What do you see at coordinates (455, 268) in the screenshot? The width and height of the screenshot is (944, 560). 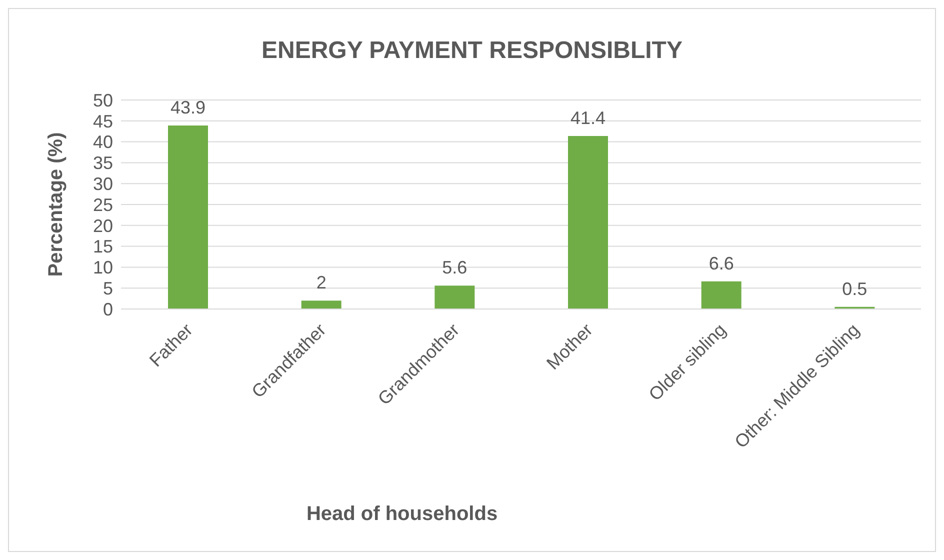 I see `data-label: 5.6` at bounding box center [455, 268].